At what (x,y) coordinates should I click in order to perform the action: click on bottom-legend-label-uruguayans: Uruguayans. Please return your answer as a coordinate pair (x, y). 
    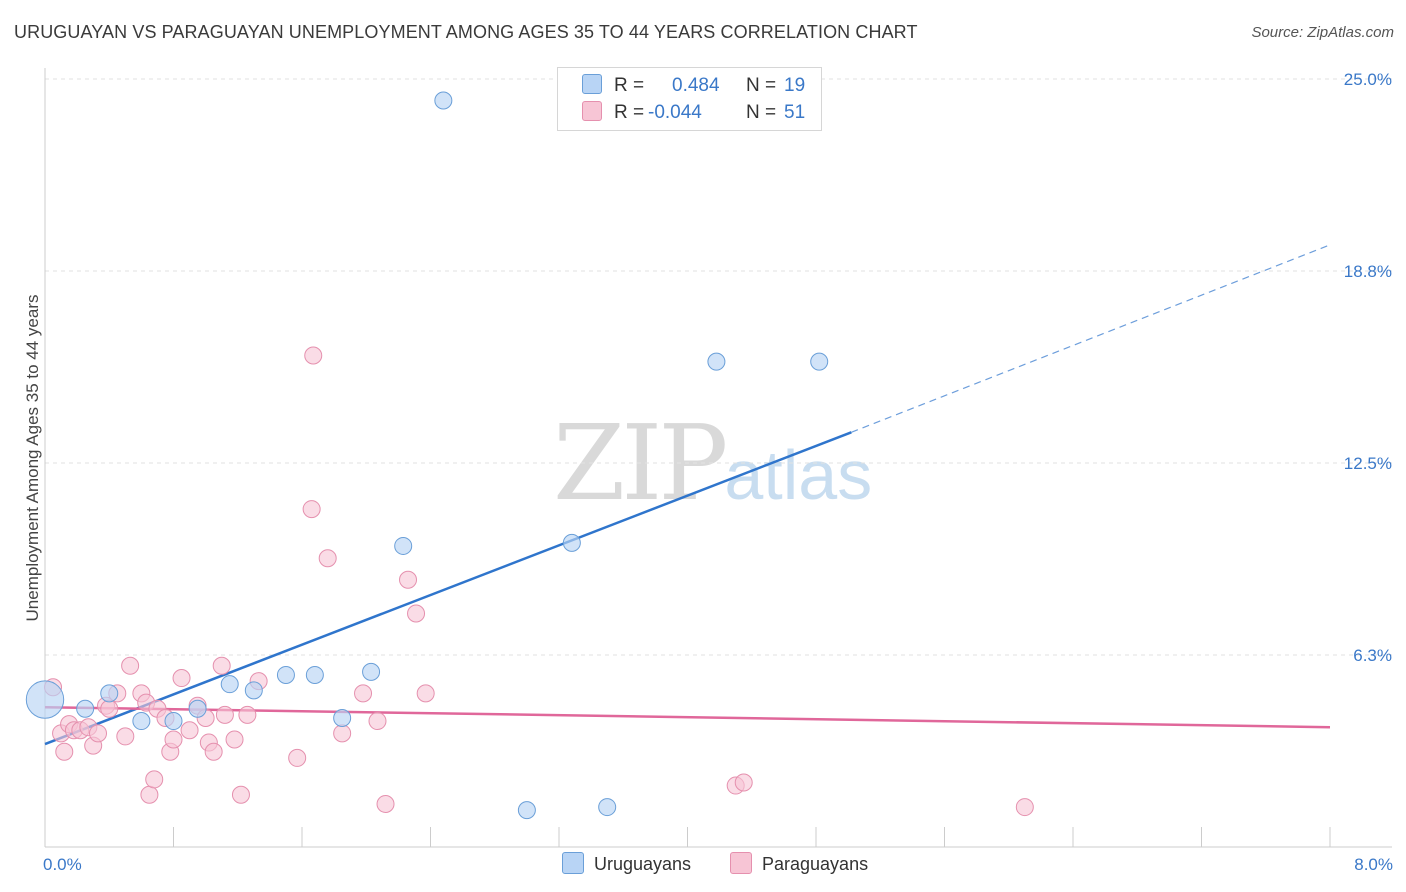
    Looking at the image, I should click on (643, 864).